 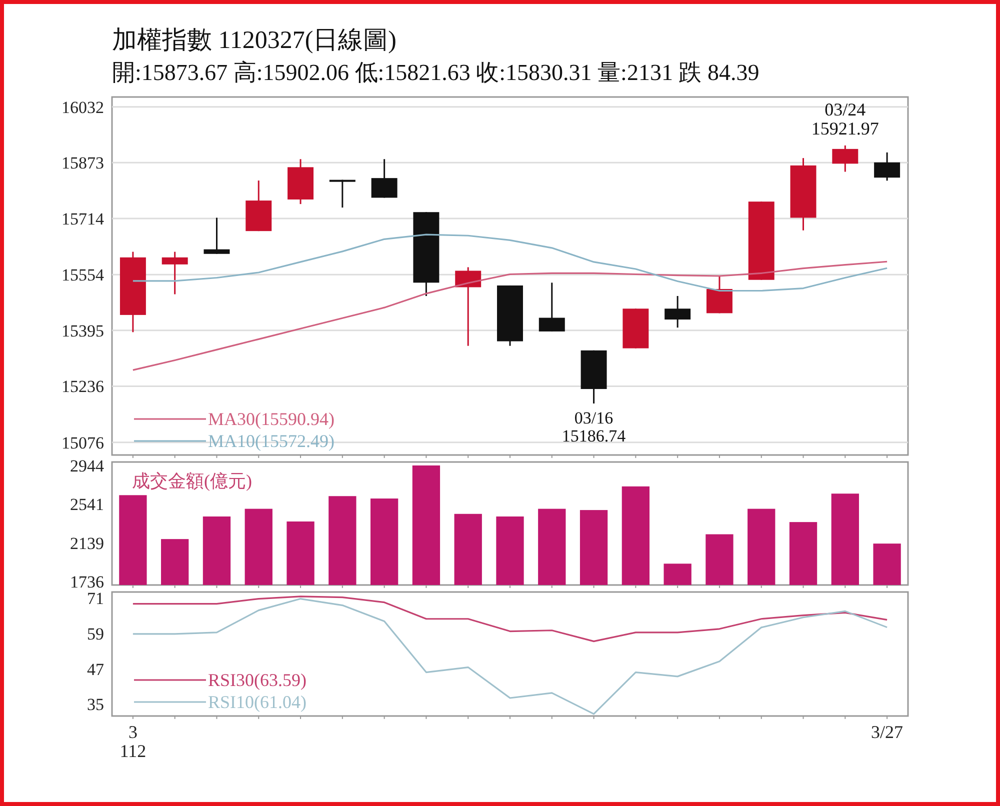 I want to click on x-tick-label: 3/27, so click(x=887, y=732).